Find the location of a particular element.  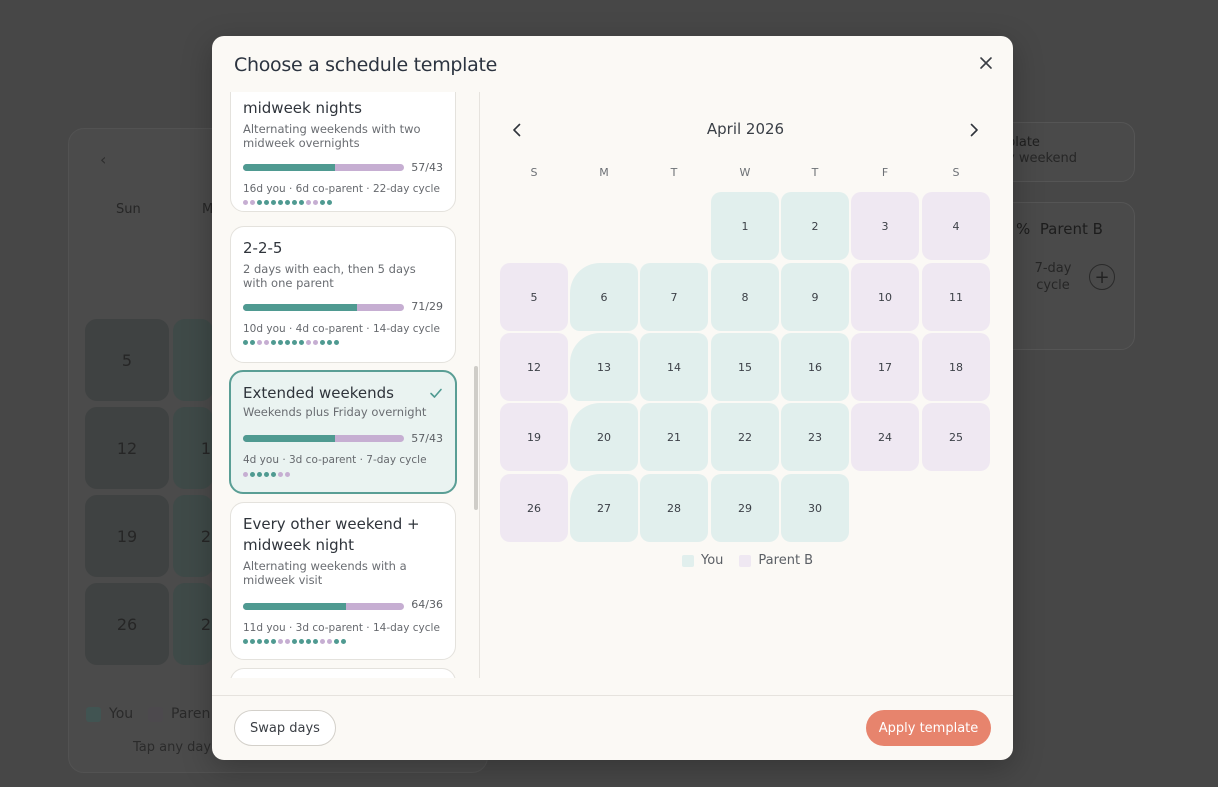

calendar-day: 9 is located at coordinates (815, 297).